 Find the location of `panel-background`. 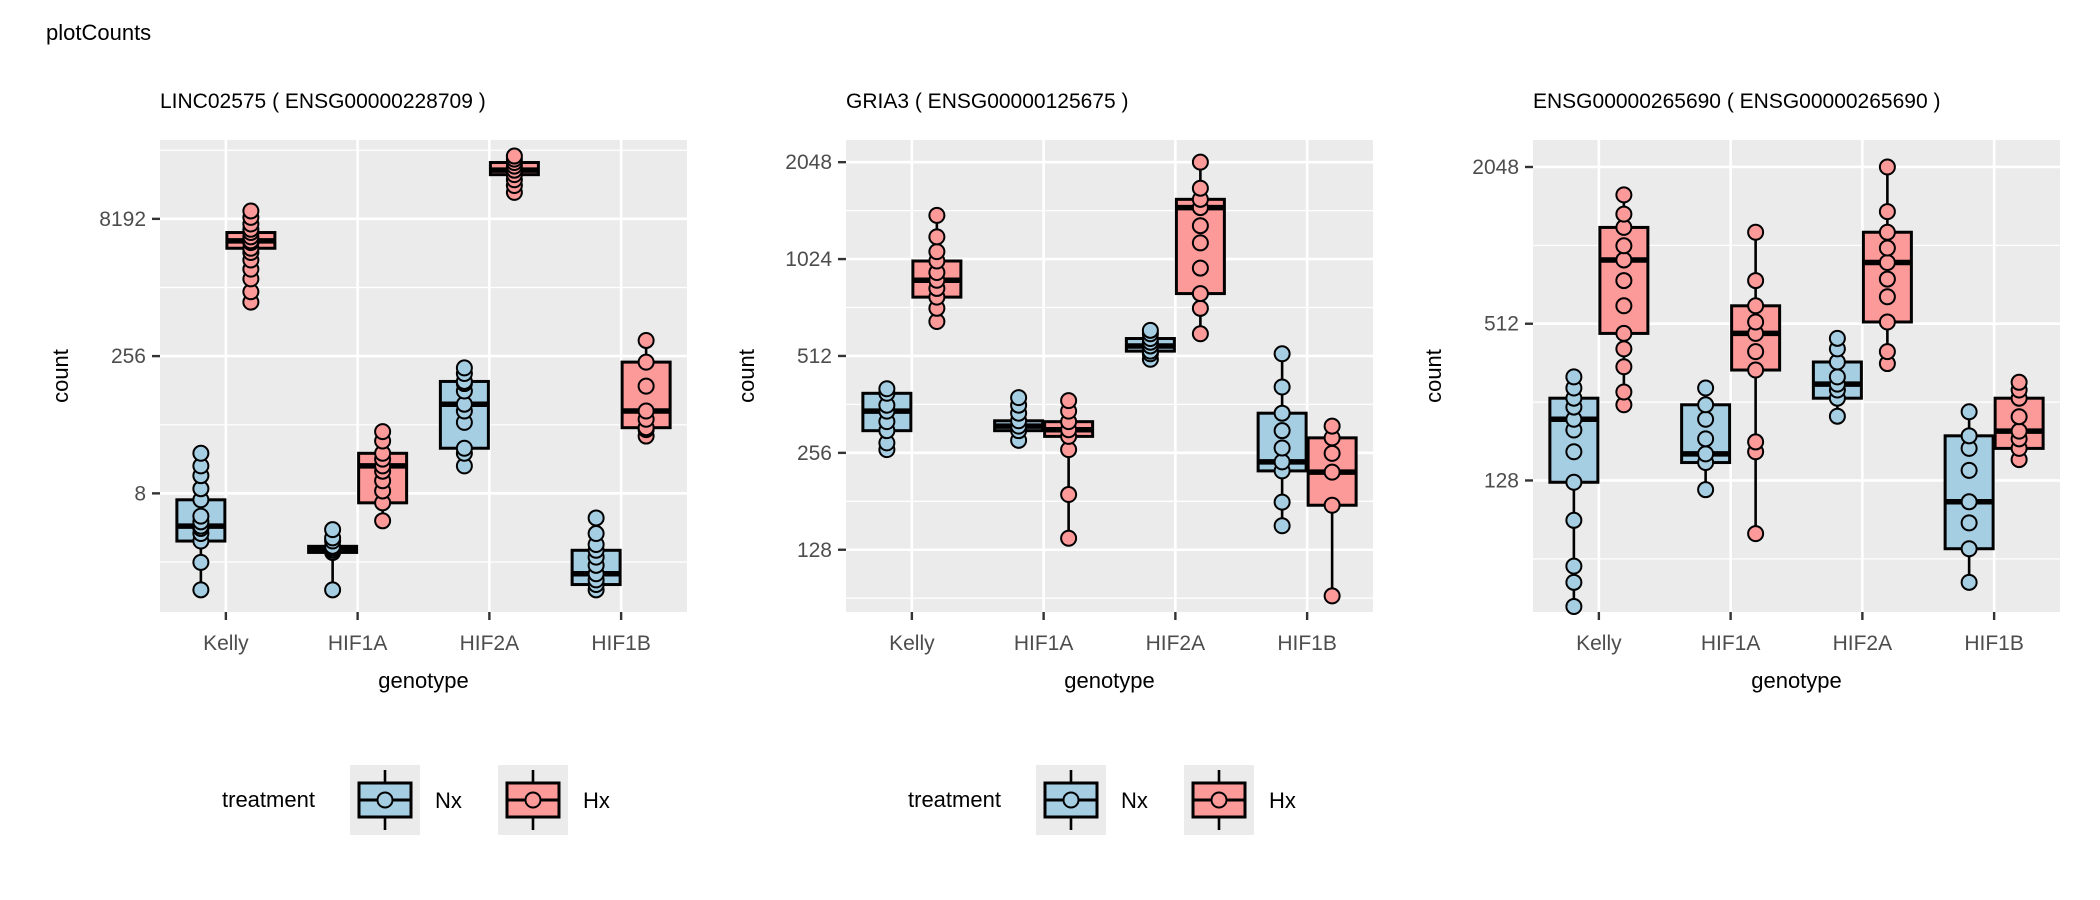

panel-background is located at coordinates (423, 376).